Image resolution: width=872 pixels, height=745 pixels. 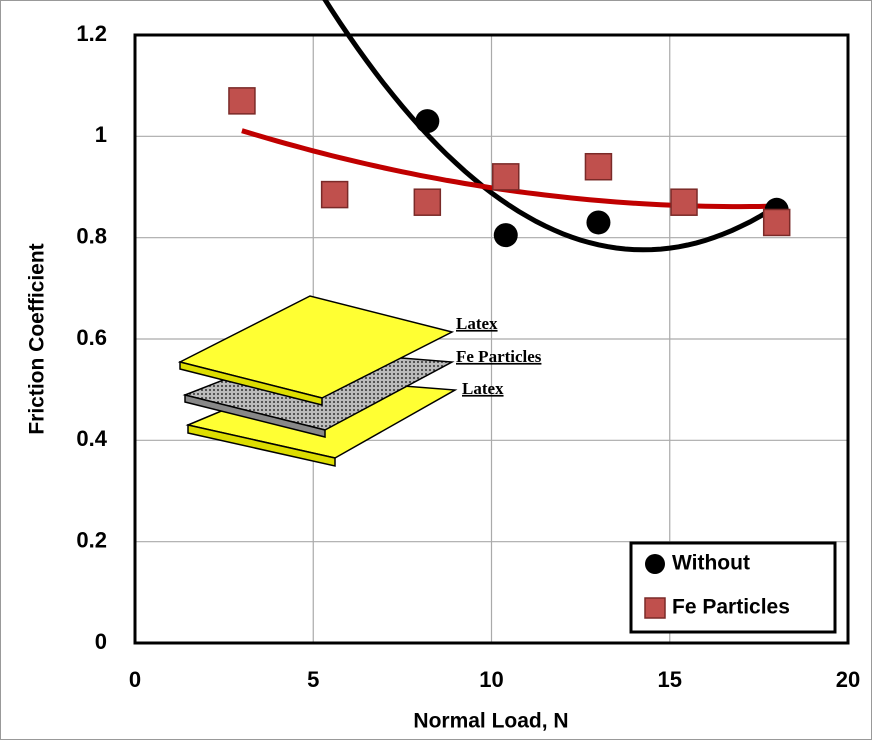 What do you see at coordinates (499, 356) in the screenshot?
I see `annotation: Fe Particles` at bounding box center [499, 356].